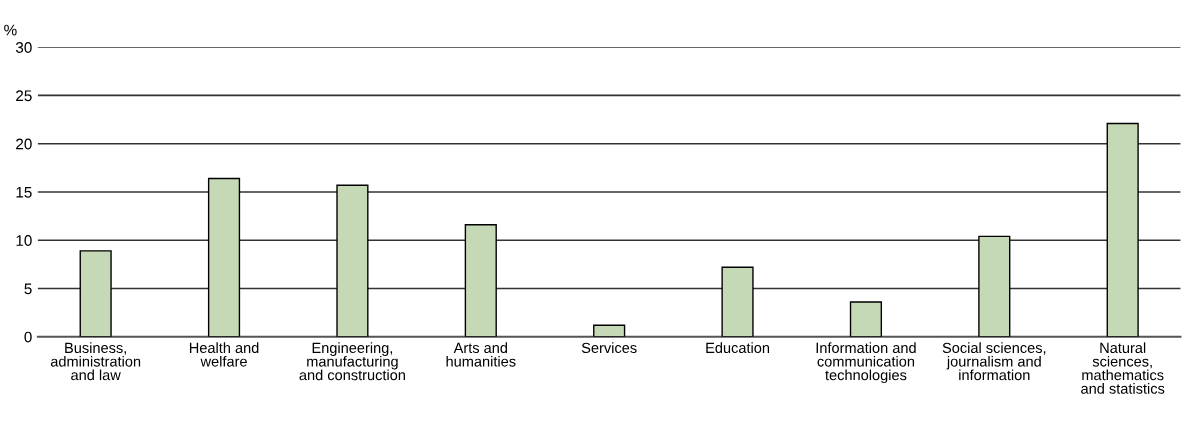 Image resolution: width=1184 pixels, height=429 pixels. I want to click on y-tick-label: 25, so click(24, 96).